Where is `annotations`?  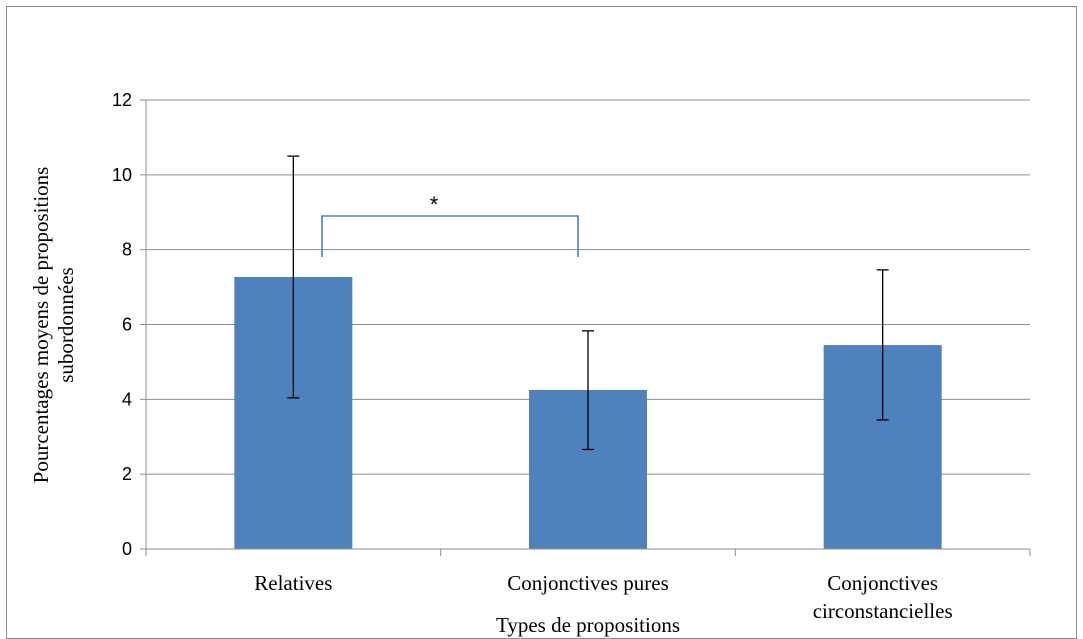 annotations is located at coordinates (450, 236).